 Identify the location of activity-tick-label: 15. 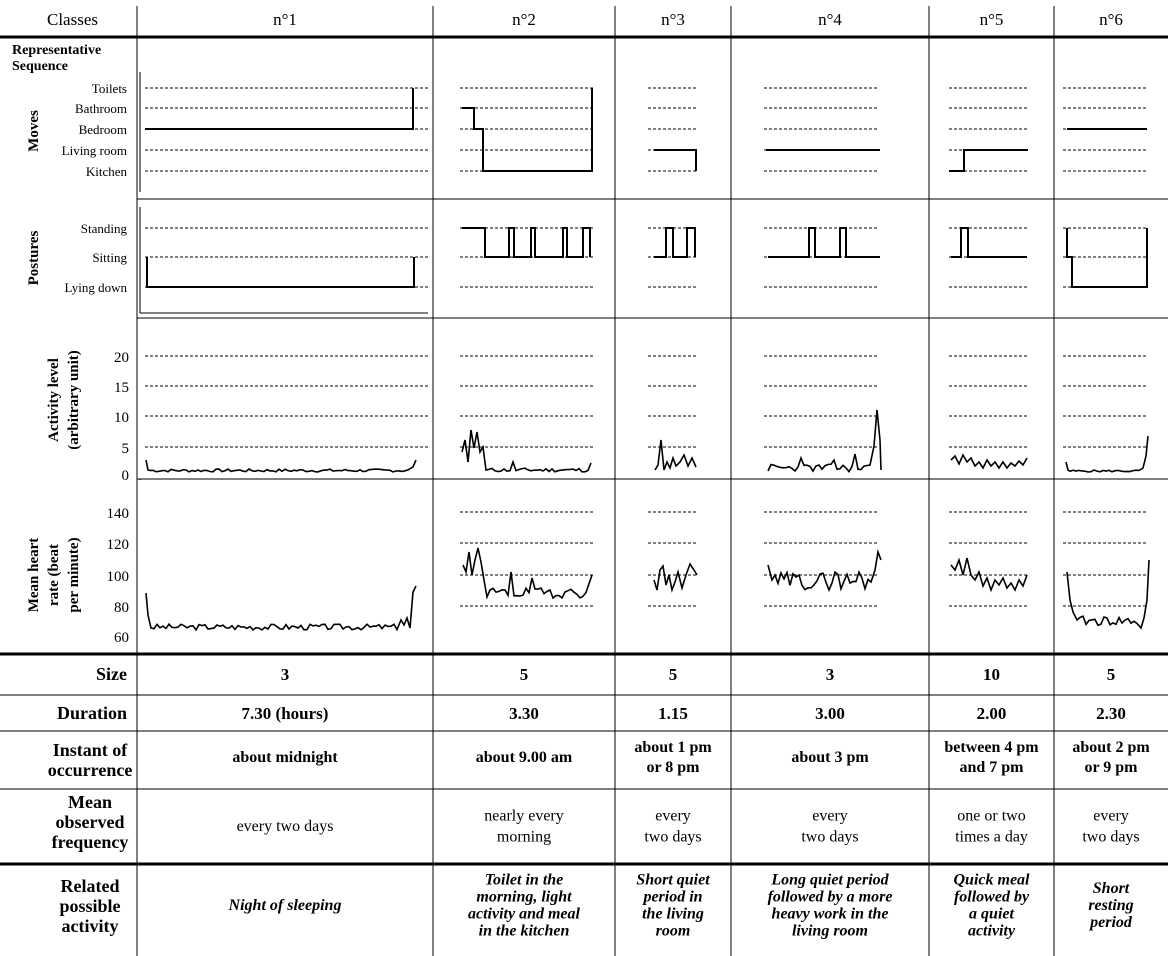
(121, 388).